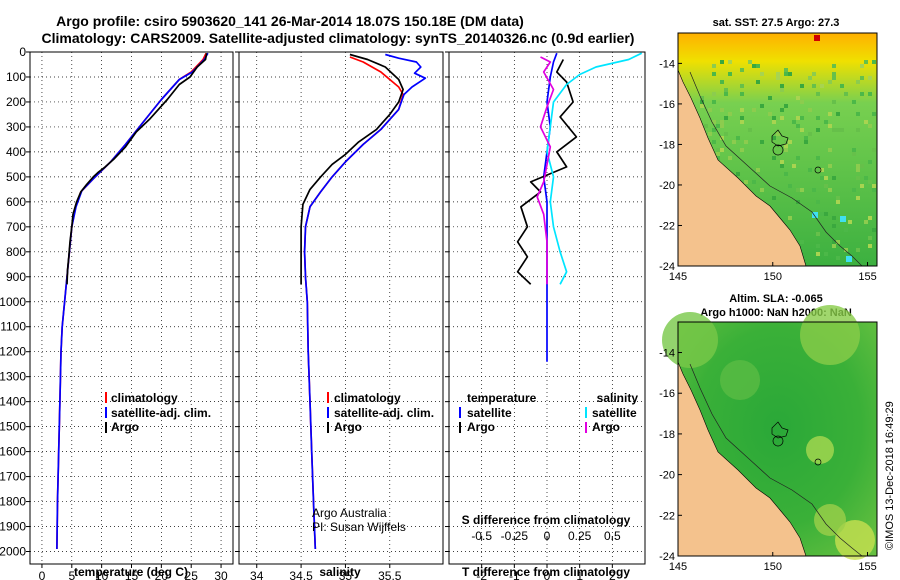  What do you see at coordinates (890, 475) in the screenshot?
I see `credit-stamp: ©IMOS 13-Dec-2018 16:49:29` at bounding box center [890, 475].